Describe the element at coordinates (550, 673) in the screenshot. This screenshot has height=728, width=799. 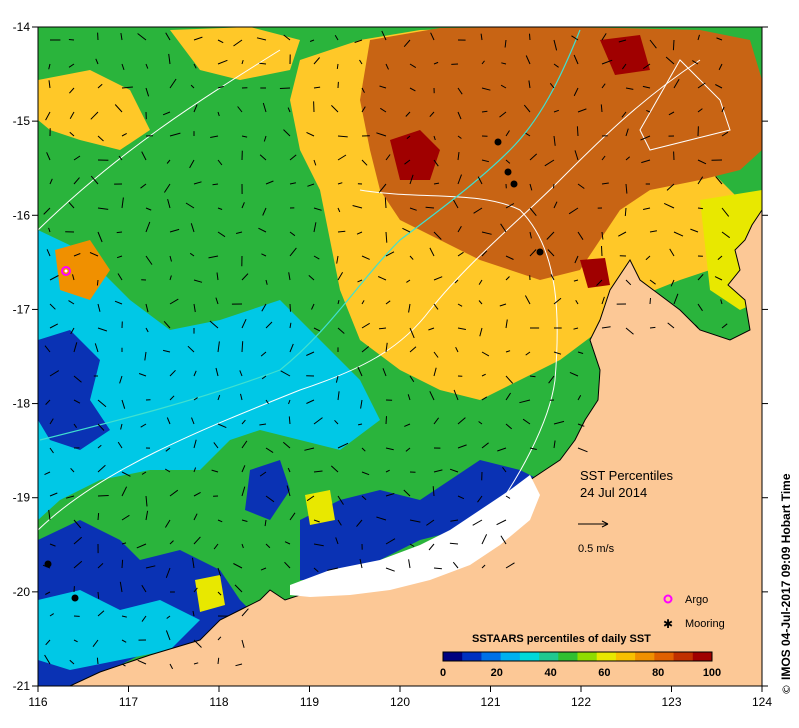
I see `colorbar-tick-label: 40` at that location.